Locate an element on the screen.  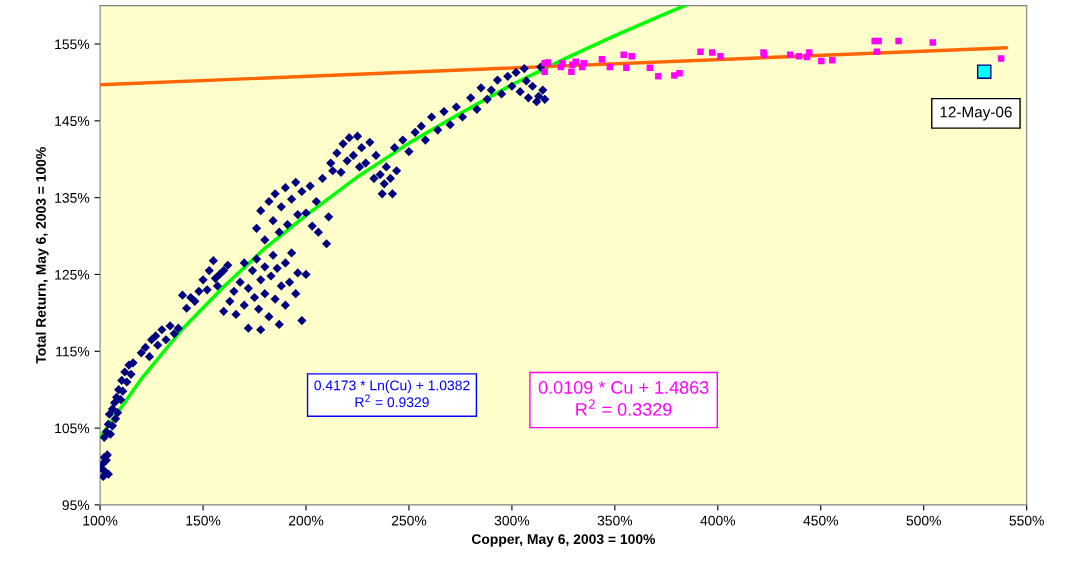
x-tick-label: 150% is located at coordinates (203, 520).